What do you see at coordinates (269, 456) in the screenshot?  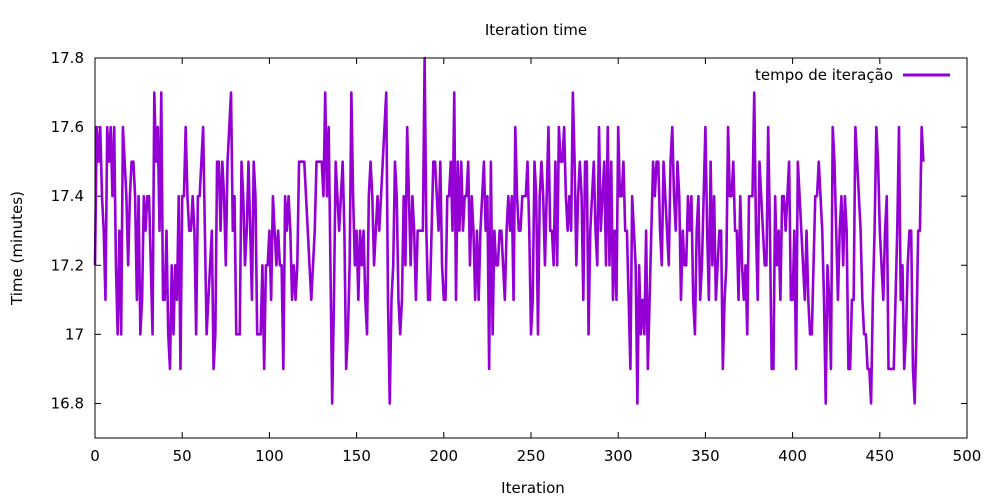 I see `x-tick-label: 100` at bounding box center [269, 456].